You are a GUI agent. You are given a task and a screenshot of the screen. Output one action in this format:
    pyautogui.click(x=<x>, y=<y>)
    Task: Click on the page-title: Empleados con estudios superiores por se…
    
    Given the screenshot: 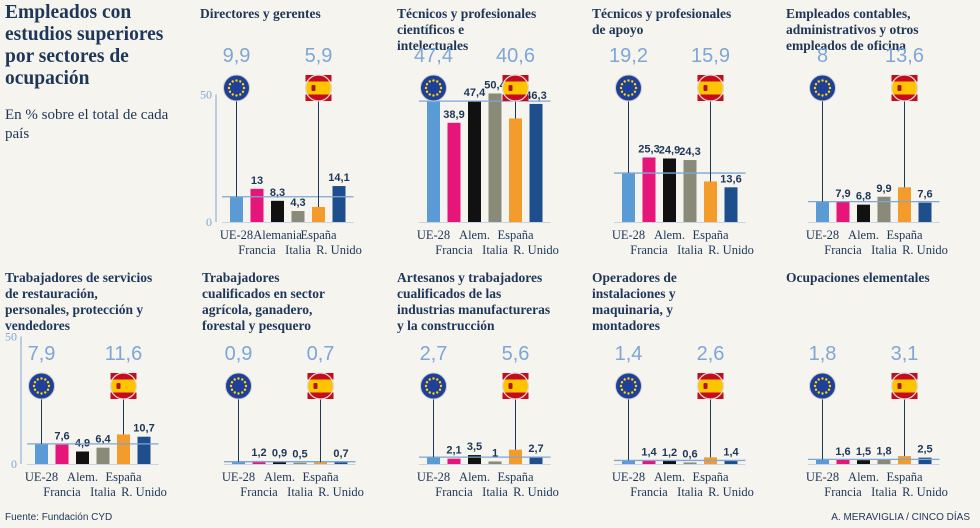 What is the action you would take?
    pyautogui.click(x=84, y=45)
    